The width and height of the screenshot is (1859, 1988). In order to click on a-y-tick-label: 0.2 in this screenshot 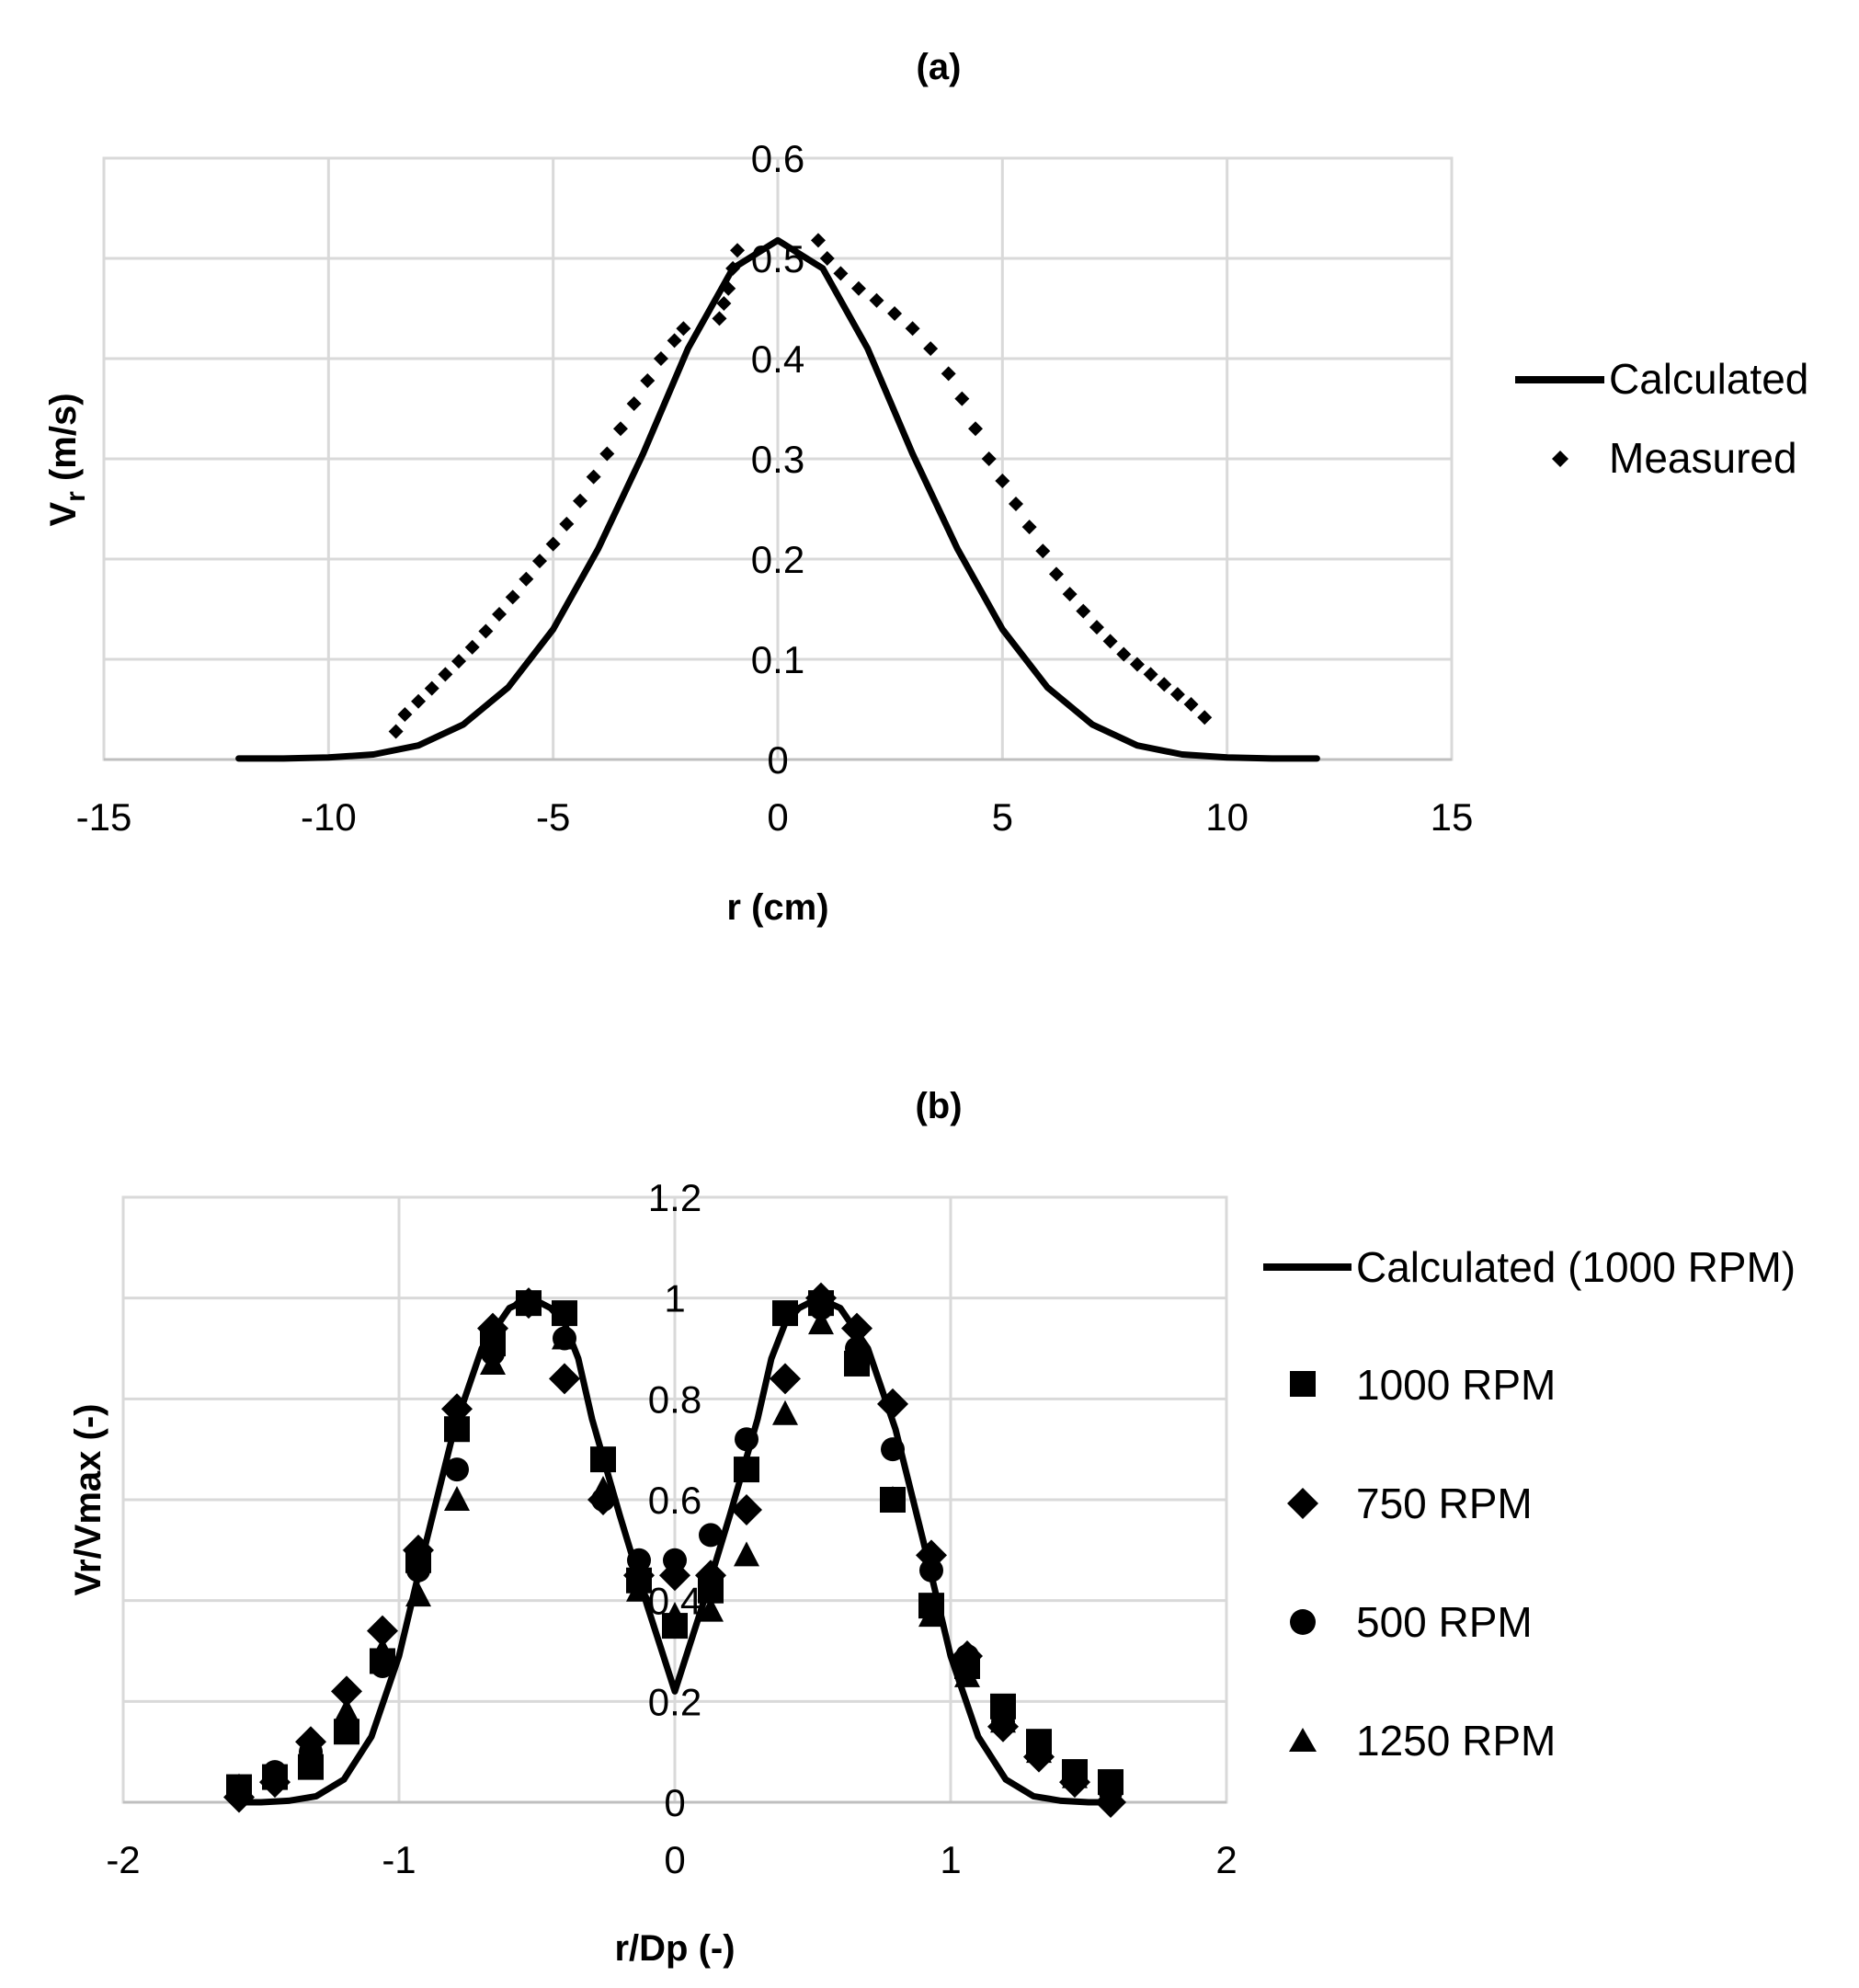, I will do `click(777, 559)`.